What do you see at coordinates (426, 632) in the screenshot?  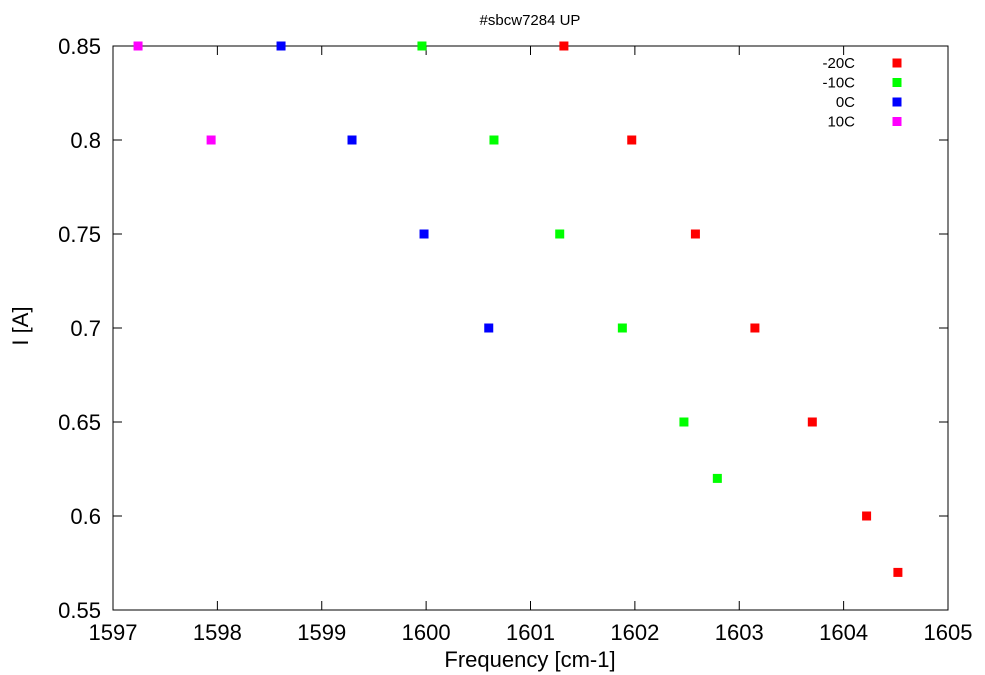 I see `x-tick-label: 1600` at bounding box center [426, 632].